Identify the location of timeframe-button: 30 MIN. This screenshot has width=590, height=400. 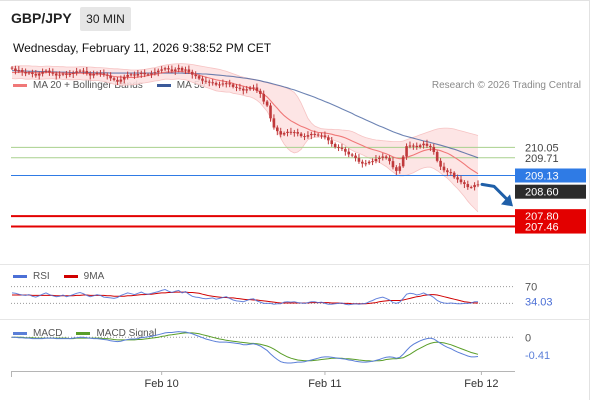
(105, 19).